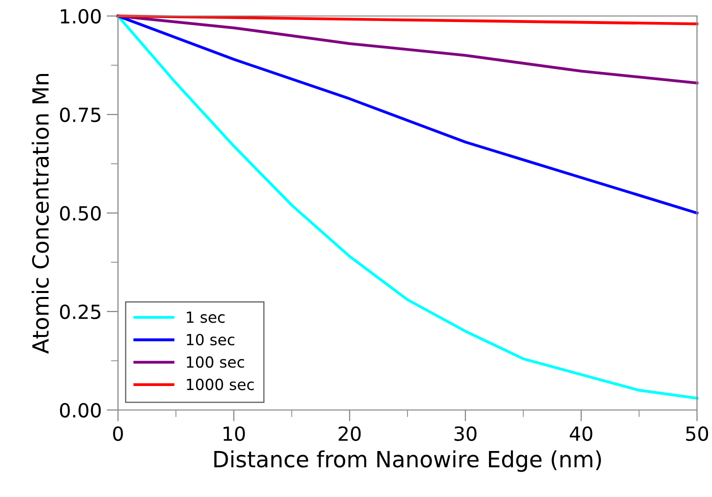 The width and height of the screenshot is (712, 497). What do you see at coordinates (205, 317) in the screenshot?
I see `legend-label: 1 sec` at bounding box center [205, 317].